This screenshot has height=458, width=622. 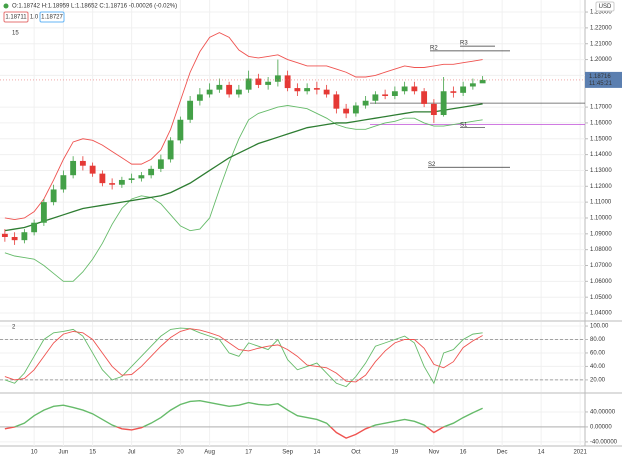 I want to click on y-tick-label: 1.04000, so click(x=601, y=314).